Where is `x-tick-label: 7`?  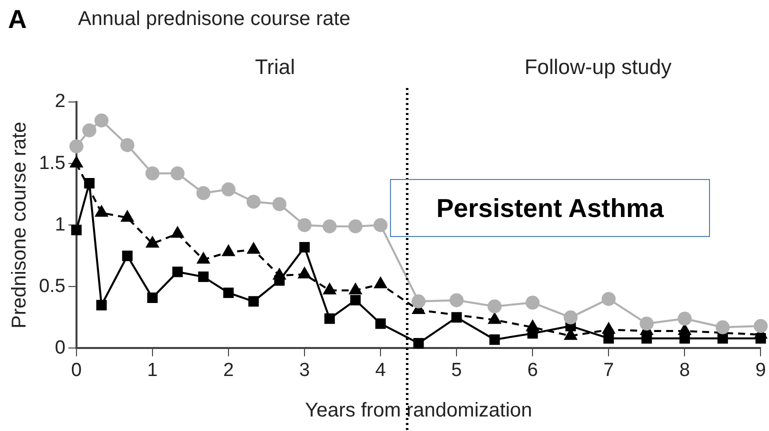
x-tick-label: 7 is located at coordinates (608, 370).